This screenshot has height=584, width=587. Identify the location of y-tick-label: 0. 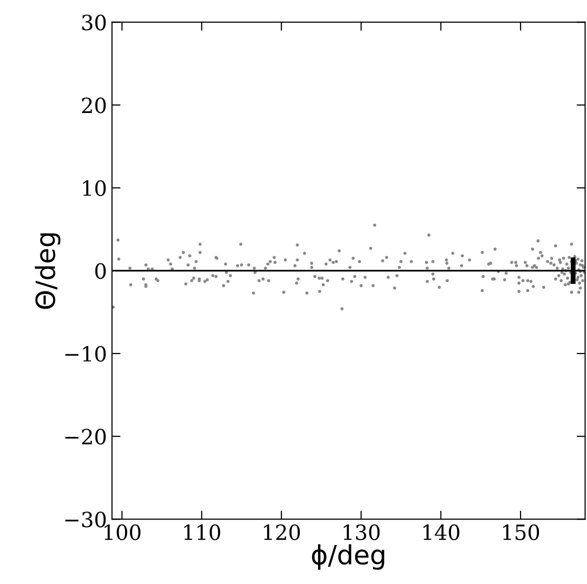
(100, 271).